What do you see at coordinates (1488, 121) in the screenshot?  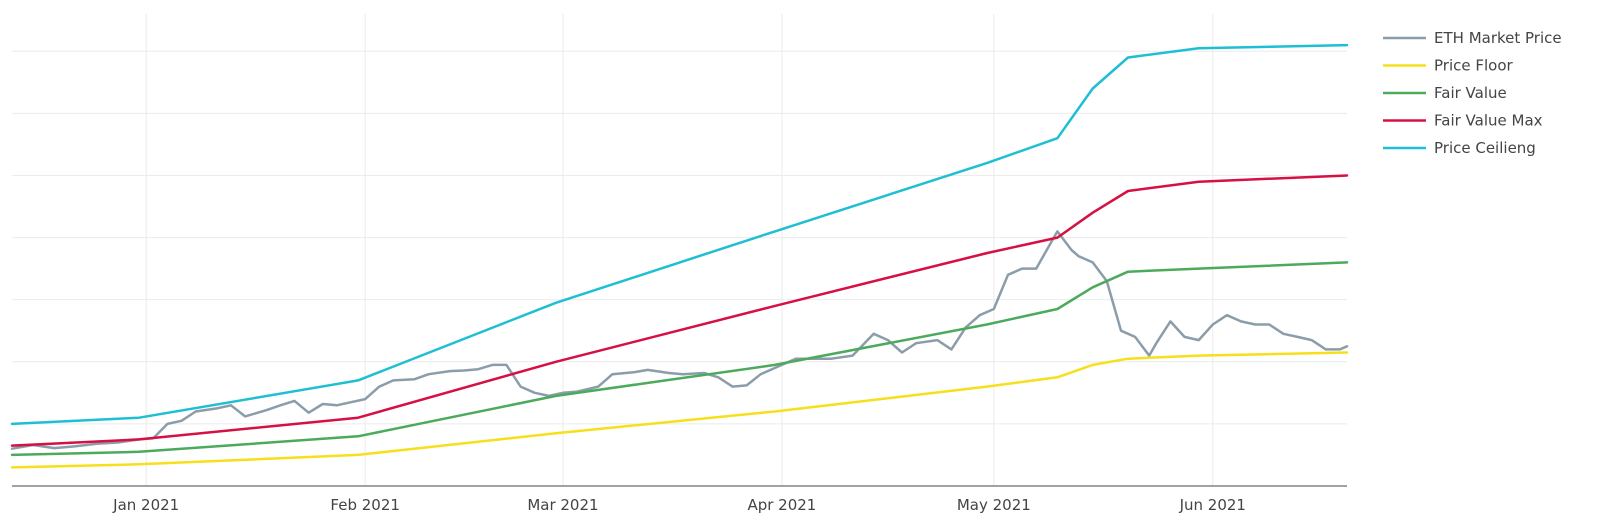 I see `legend-label: Fair Value Max` at bounding box center [1488, 121].